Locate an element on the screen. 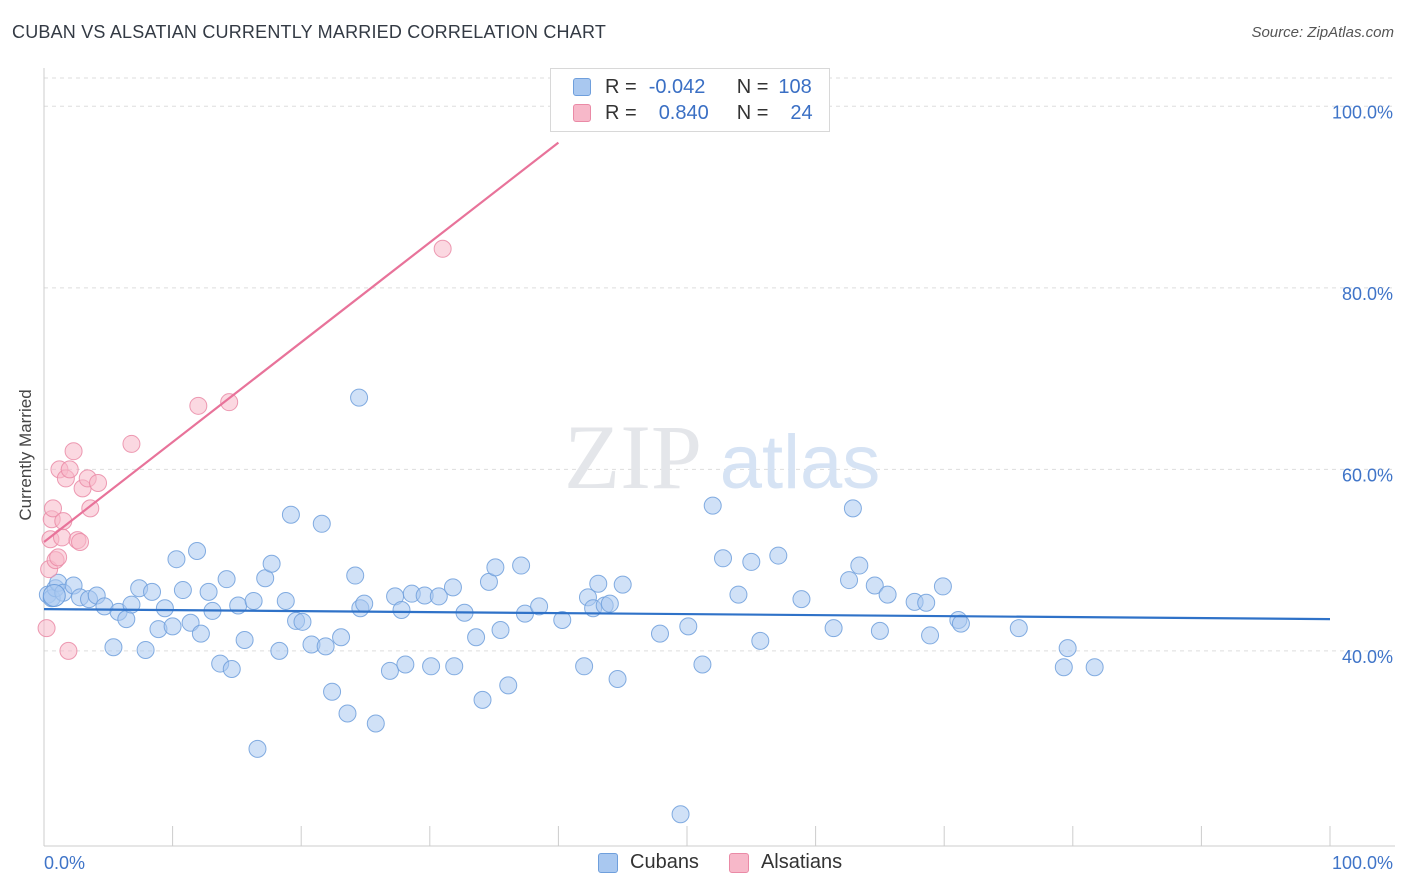  y-tick-label: 40.0% is located at coordinates (1367, 657).